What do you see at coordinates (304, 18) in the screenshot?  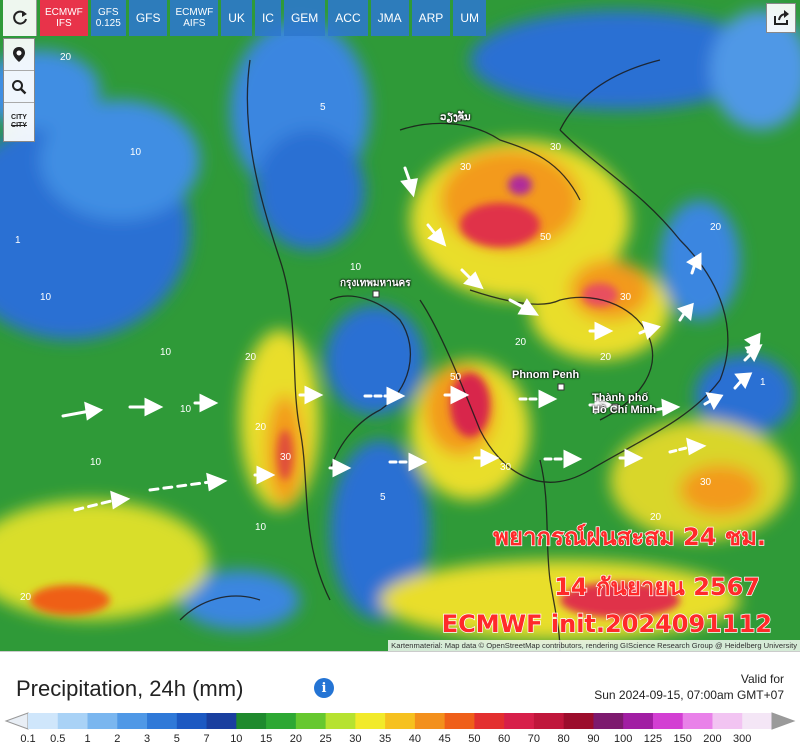 I see `model-button-gem: GEM` at bounding box center [304, 18].